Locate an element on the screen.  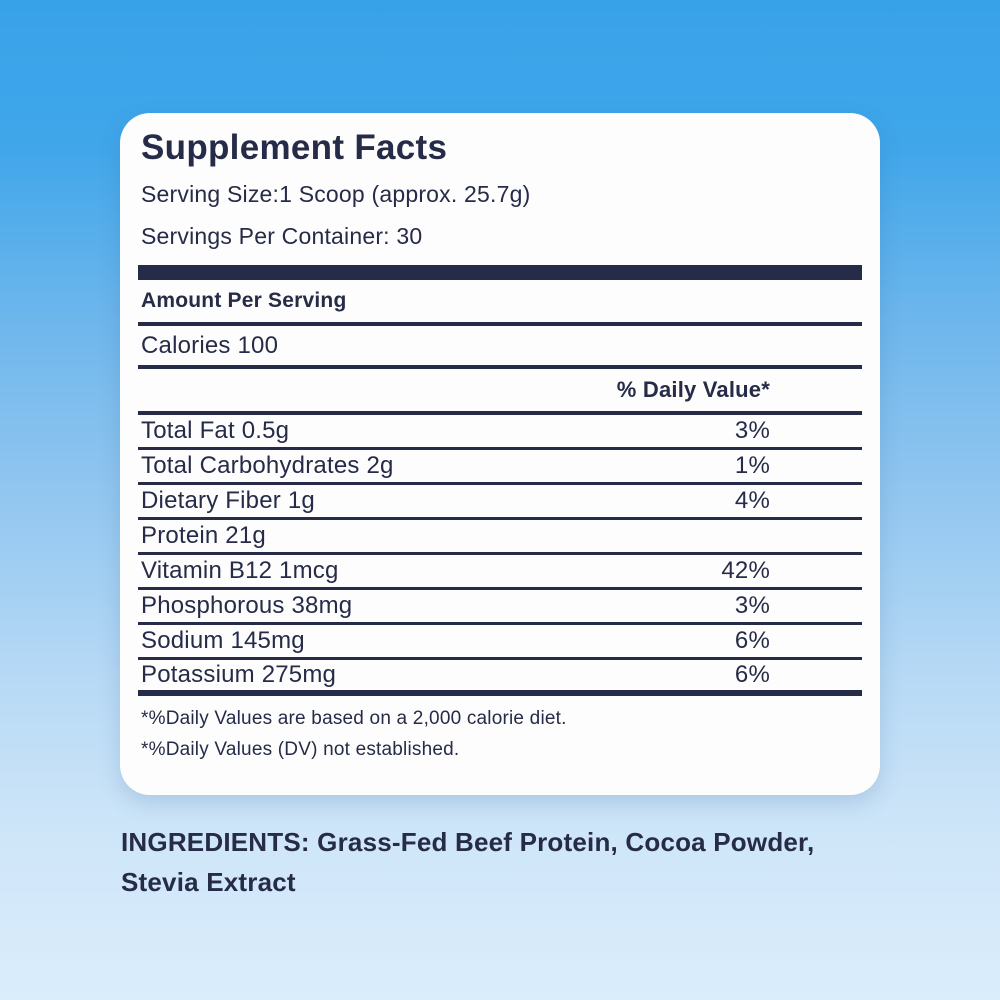
amount-per-serving-label: Amount Per Serving is located at coordinates (500, 308).